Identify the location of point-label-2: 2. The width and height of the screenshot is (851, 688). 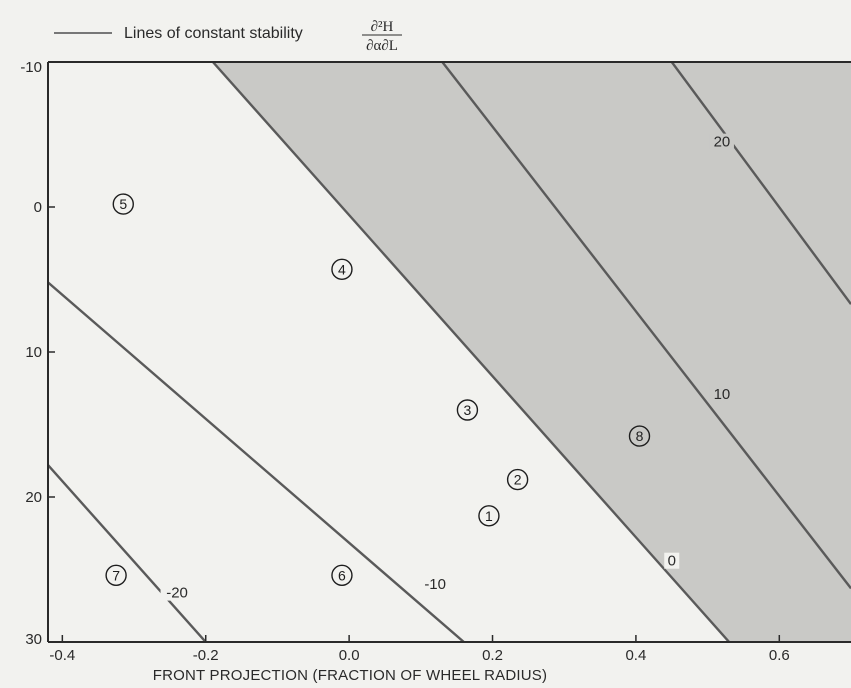
(518, 480).